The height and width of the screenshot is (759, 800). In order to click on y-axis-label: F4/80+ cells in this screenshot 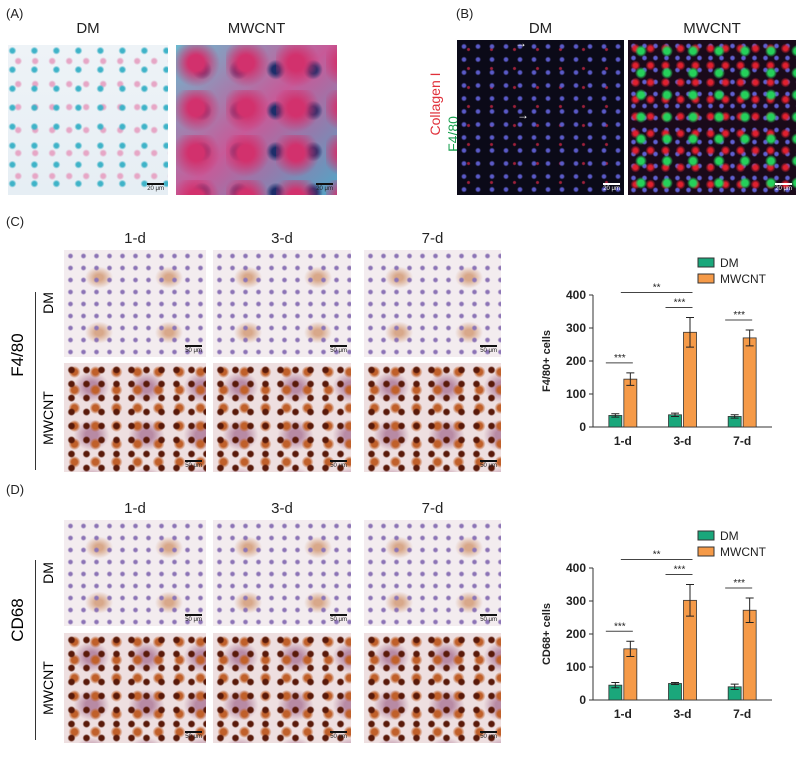, I will do `click(547, 361)`.